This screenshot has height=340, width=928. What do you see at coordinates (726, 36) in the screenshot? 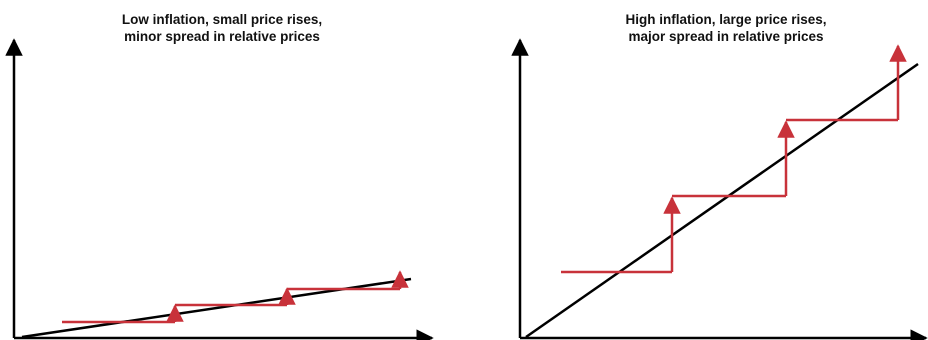
I see `title-line-2: major spread in relative prices` at bounding box center [726, 36].